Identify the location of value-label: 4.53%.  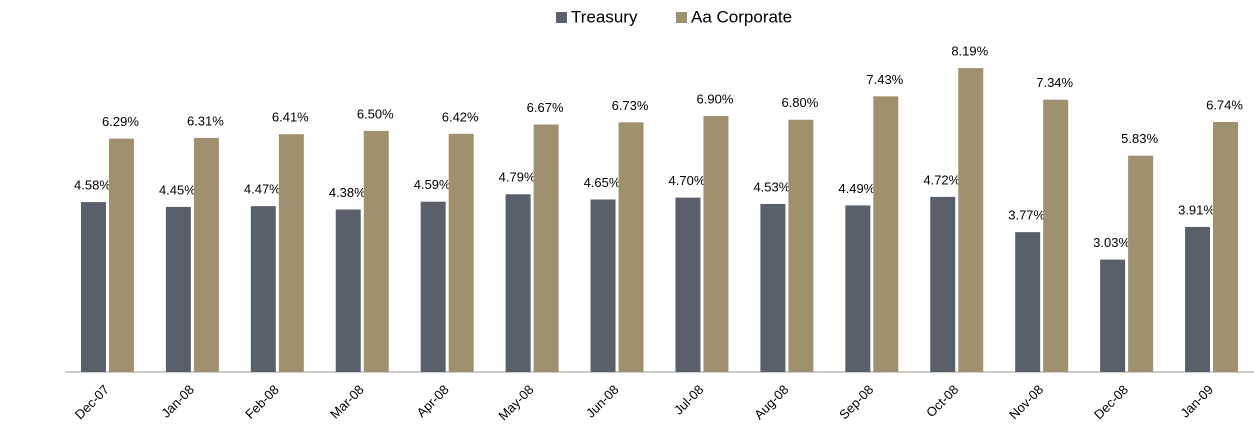
(771, 186).